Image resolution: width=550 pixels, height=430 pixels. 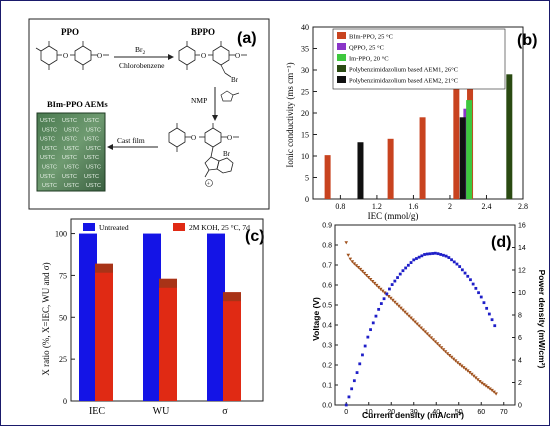 I want to click on bim-ppo-structure, so click(x=203, y=150).